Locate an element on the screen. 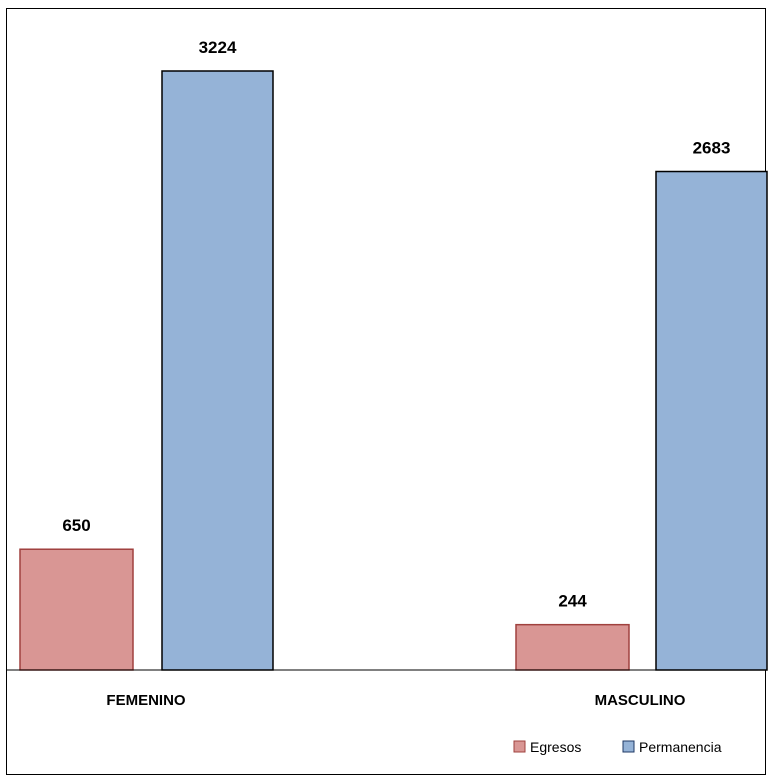  category-label-masculino: MASCULINO is located at coordinates (640, 700).